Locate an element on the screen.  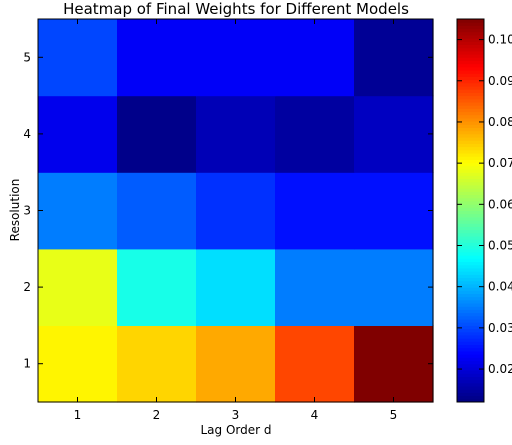
y-tick-label: 1 is located at coordinates (27, 364).